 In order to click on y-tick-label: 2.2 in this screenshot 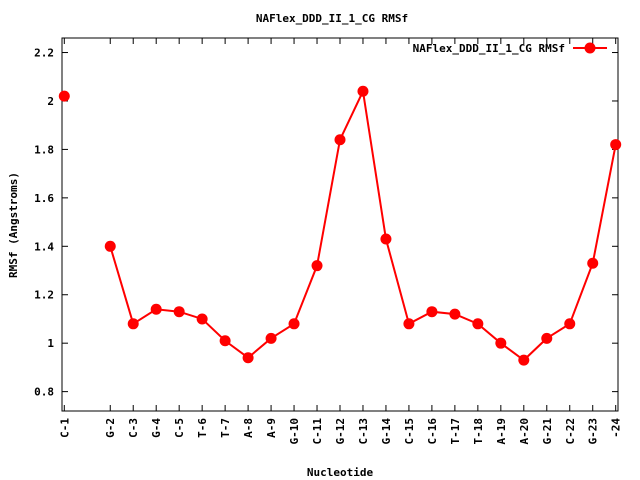, I will do `click(44, 53)`.